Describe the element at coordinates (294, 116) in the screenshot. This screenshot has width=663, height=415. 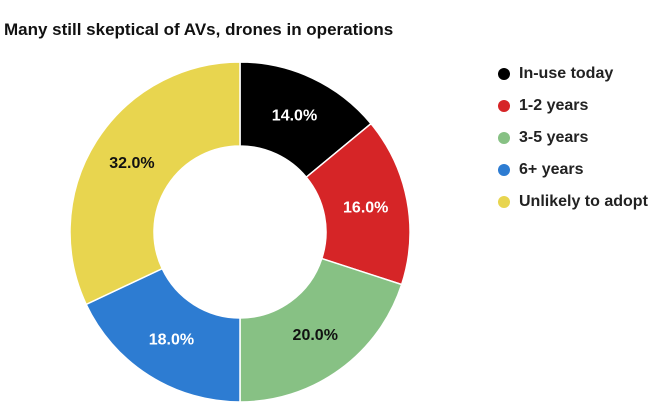
I see `slice-label: 14.0%` at that location.